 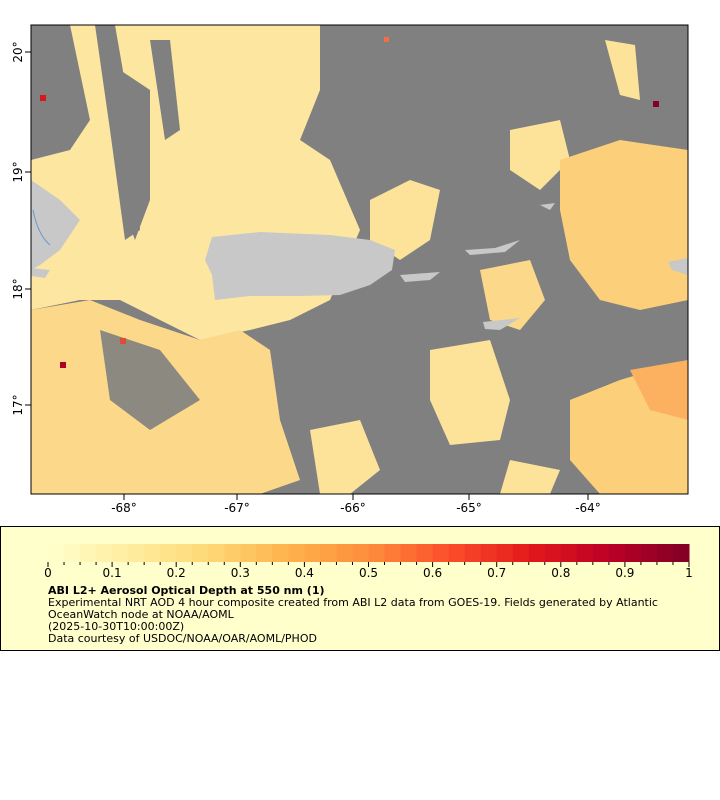 I want to click on colorbar-tick-label: 0.5, so click(x=368, y=571).